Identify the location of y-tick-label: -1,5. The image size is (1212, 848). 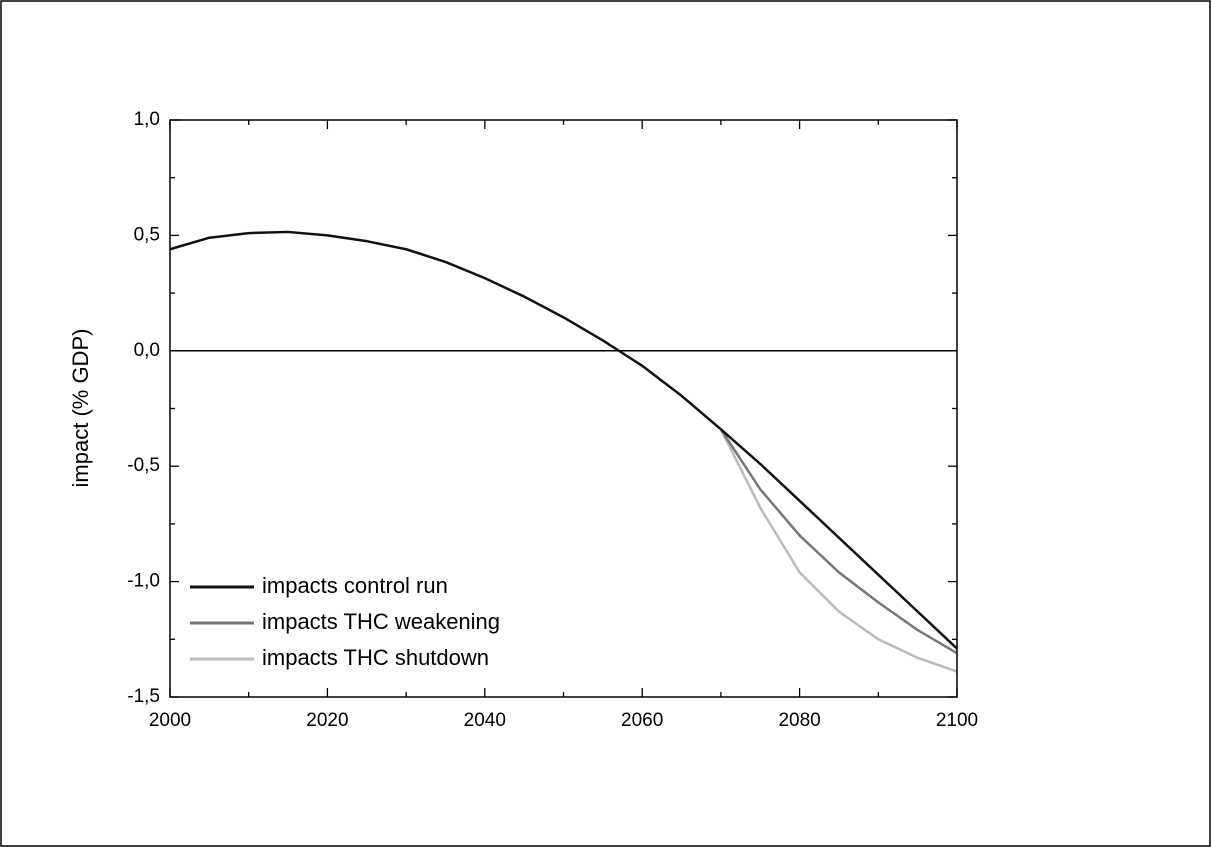
(143, 696).